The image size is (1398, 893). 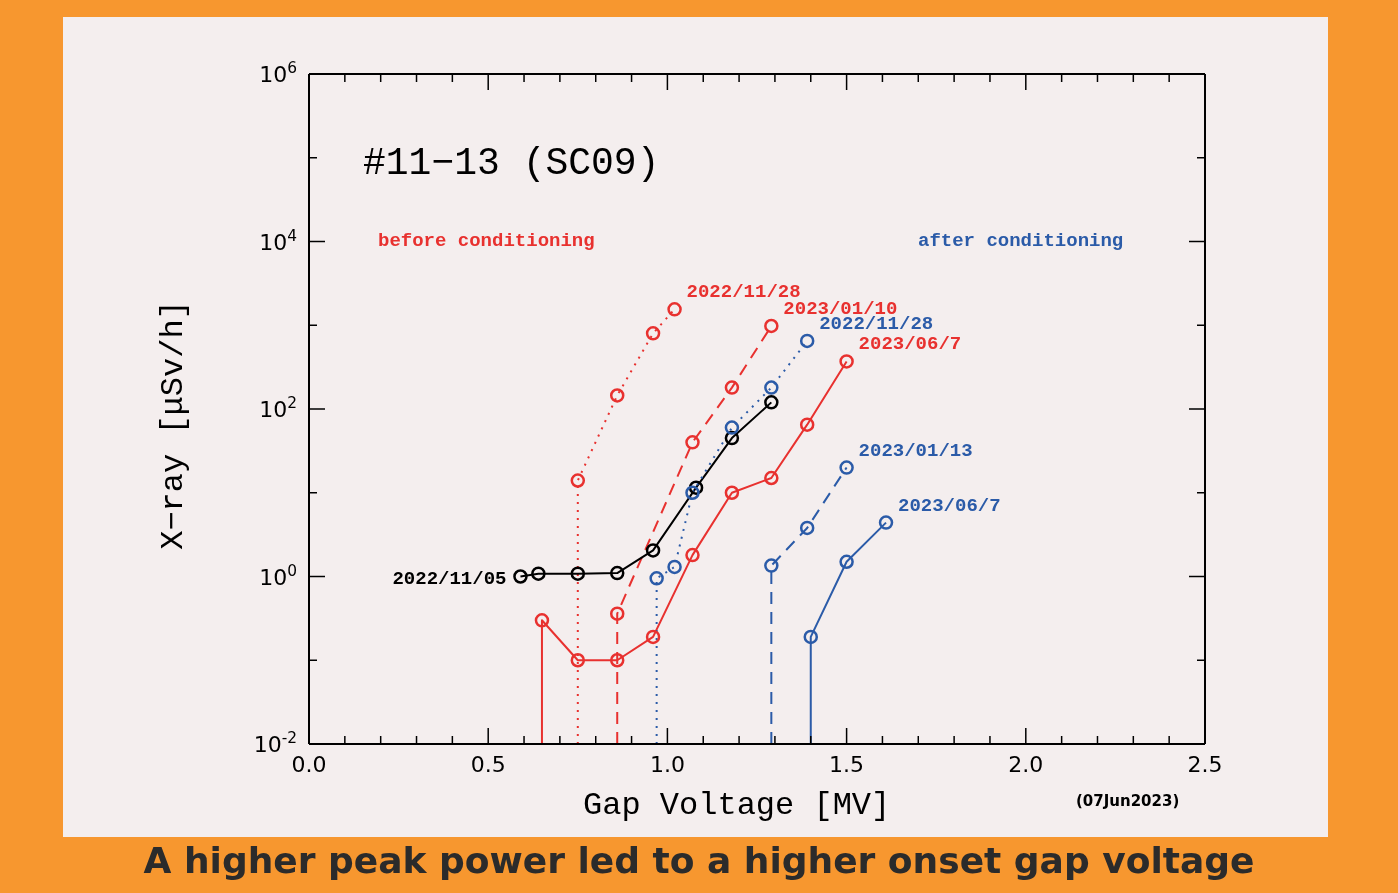 What do you see at coordinates (278, 240) in the screenshot?
I see `y-tick-label: 10$^{4}$` at bounding box center [278, 240].